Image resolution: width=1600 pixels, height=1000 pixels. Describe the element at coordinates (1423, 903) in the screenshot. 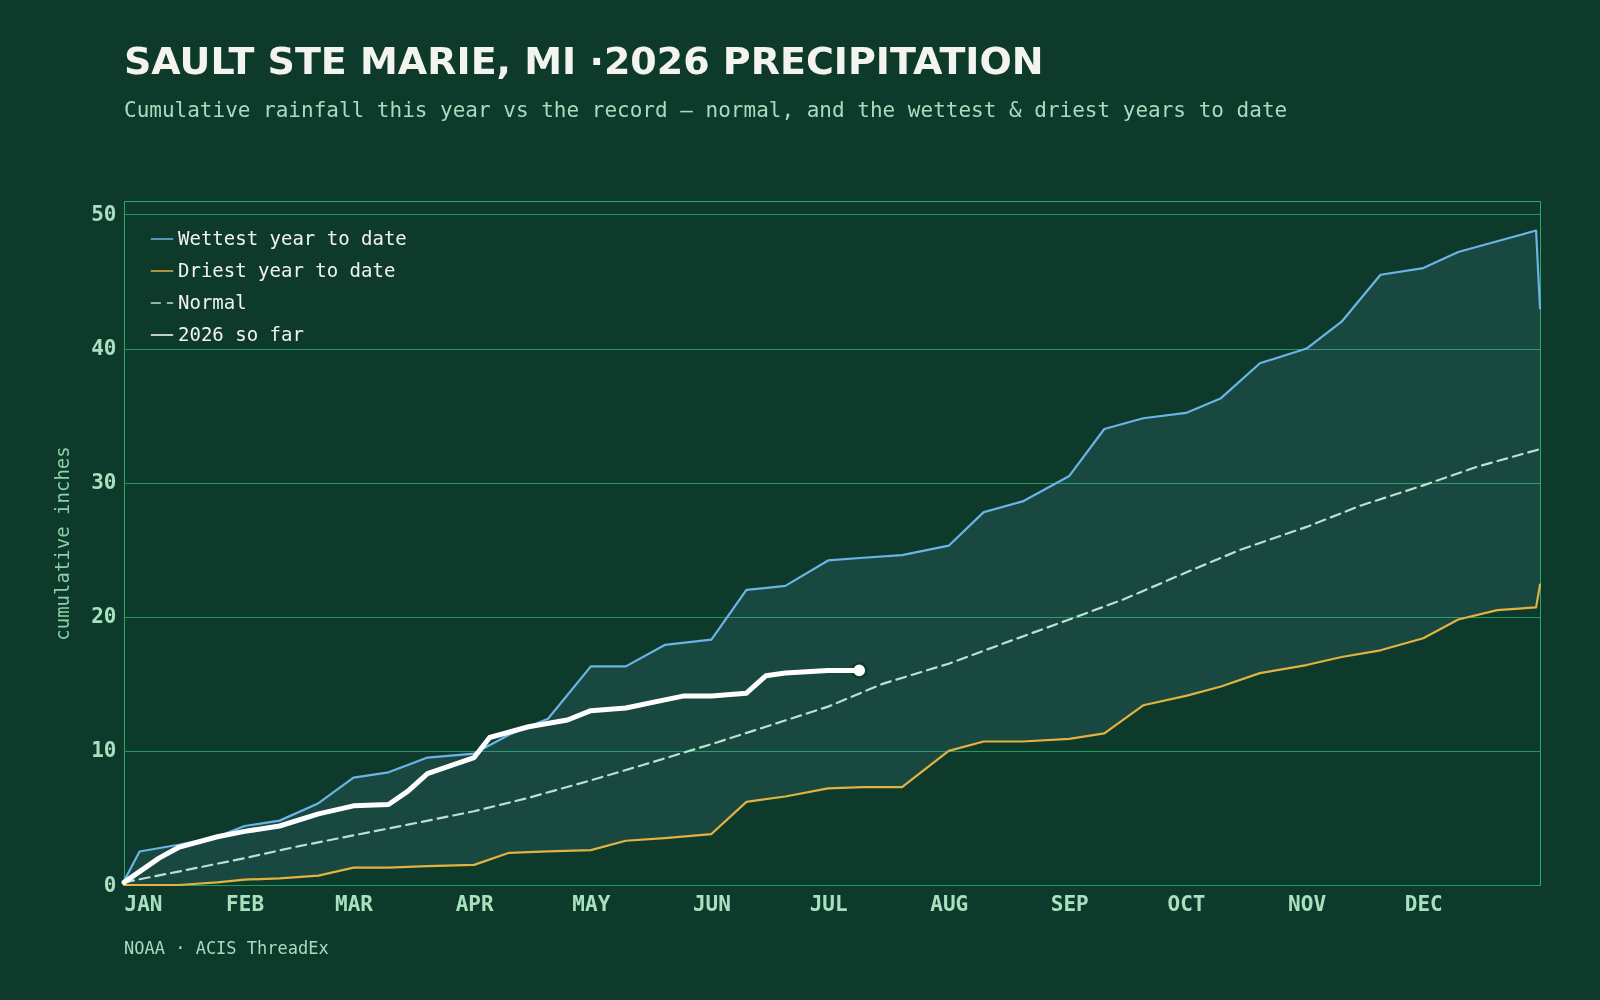

I see `x-tick-label: DEC` at that location.